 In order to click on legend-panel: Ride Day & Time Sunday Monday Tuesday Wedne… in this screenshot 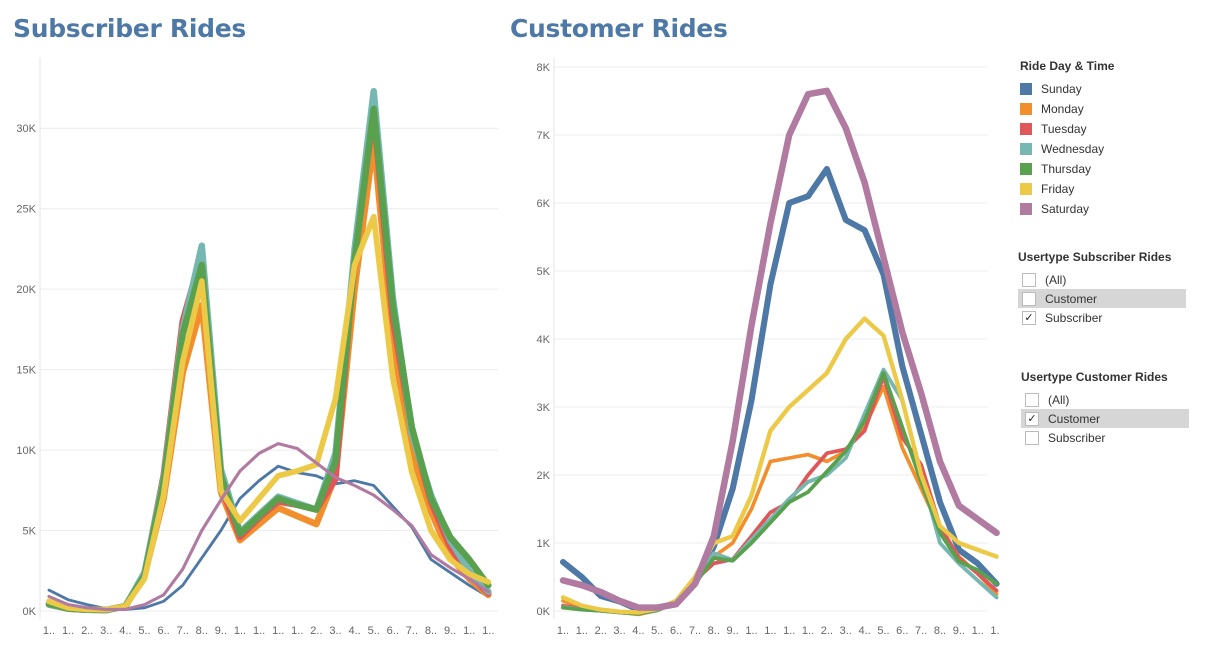, I will do `click(1067, 139)`.